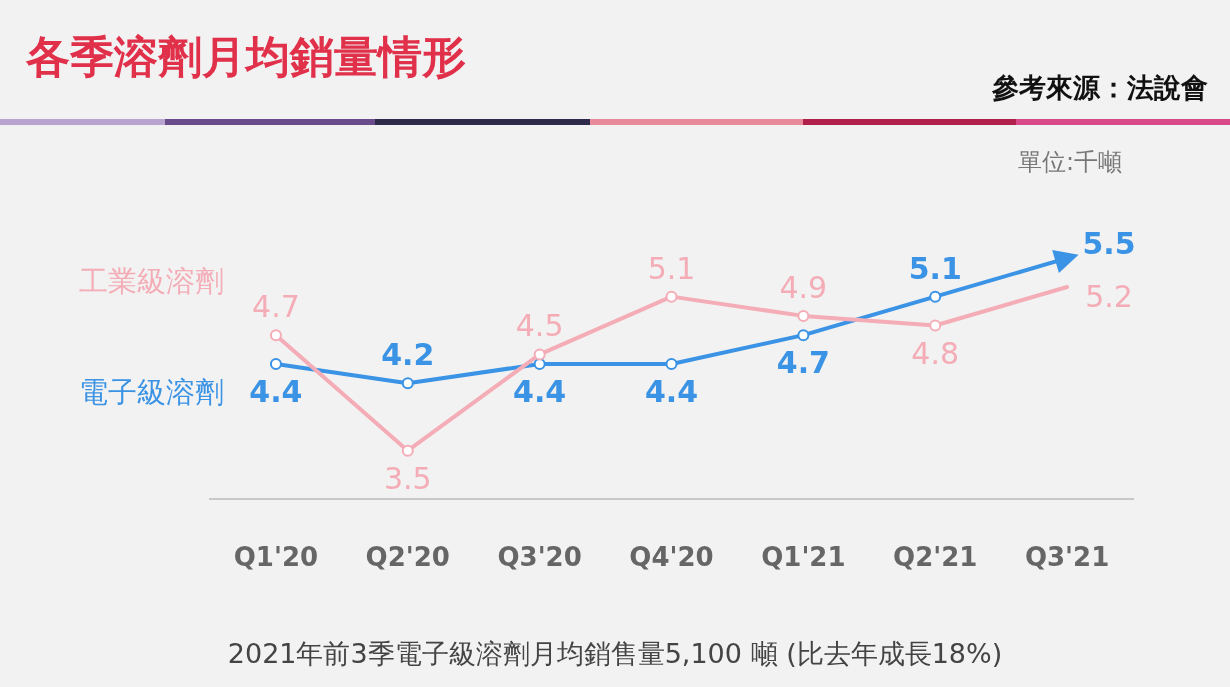  I want to click on chart-title: 各季溶劑月均銷量情形, so click(246, 57).